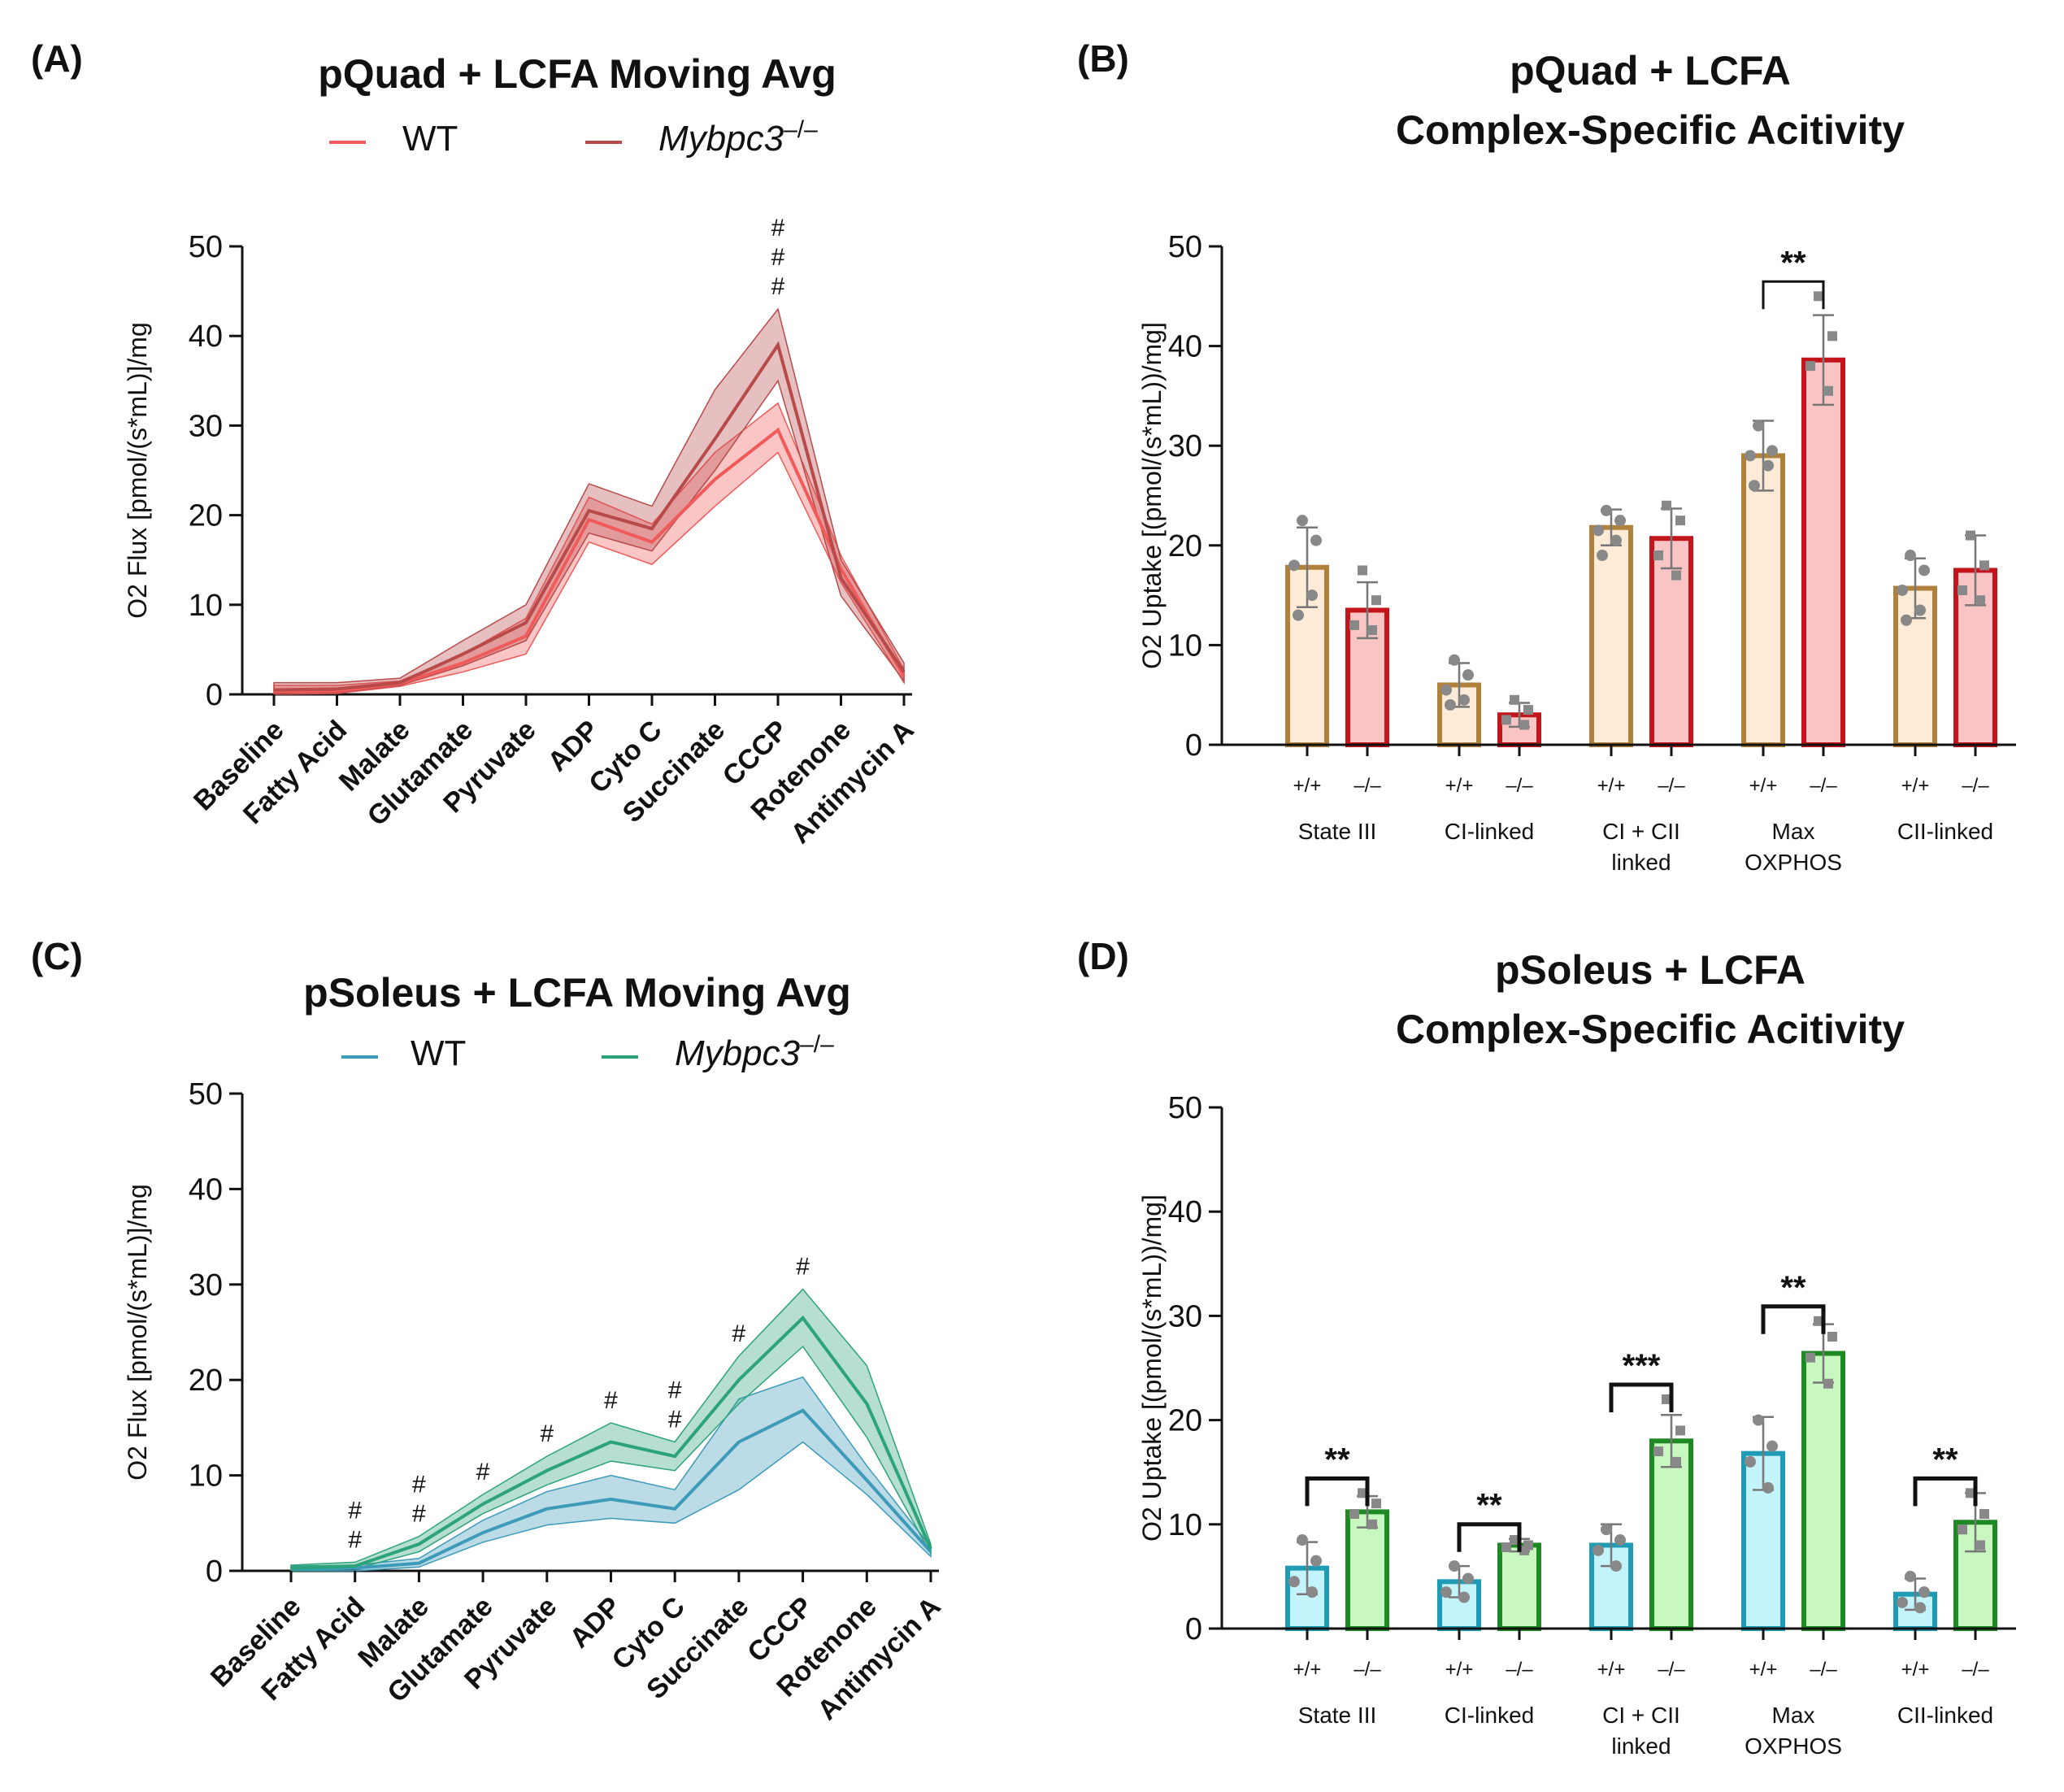 The image size is (2064, 1792). I want to click on chart-title: pQuad + LCFA Moving Avg, so click(577, 74).